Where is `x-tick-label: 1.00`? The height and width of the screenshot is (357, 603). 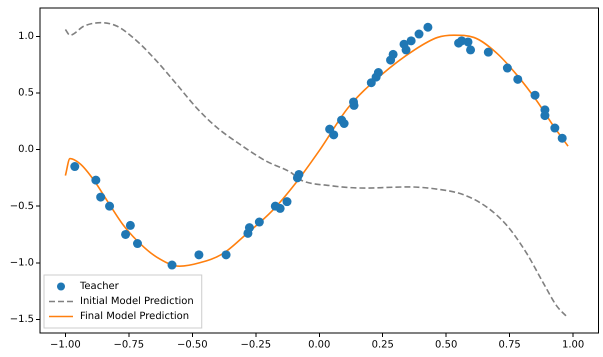 x-tick-label: 1.00 is located at coordinates (573, 345).